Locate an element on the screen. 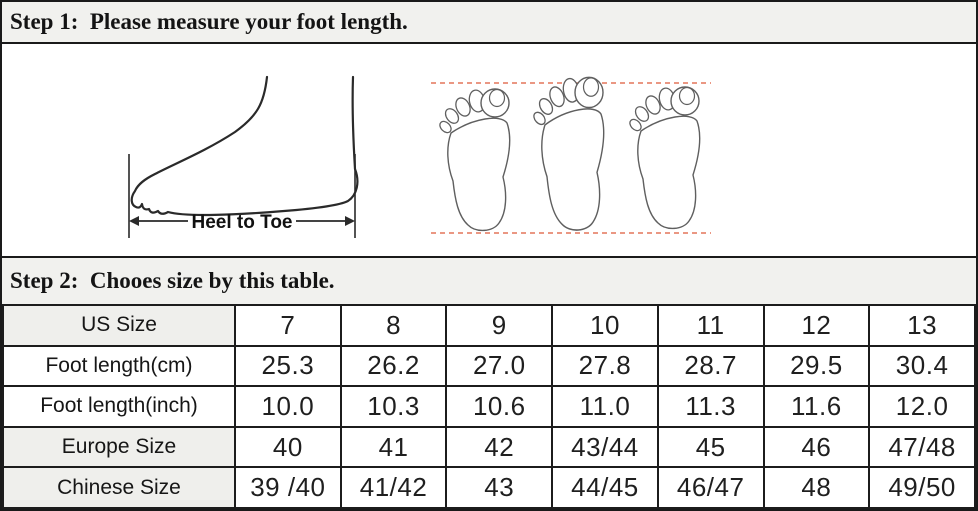 This screenshot has width=978, height=511. size-cell: 49/50 is located at coordinates (922, 487).